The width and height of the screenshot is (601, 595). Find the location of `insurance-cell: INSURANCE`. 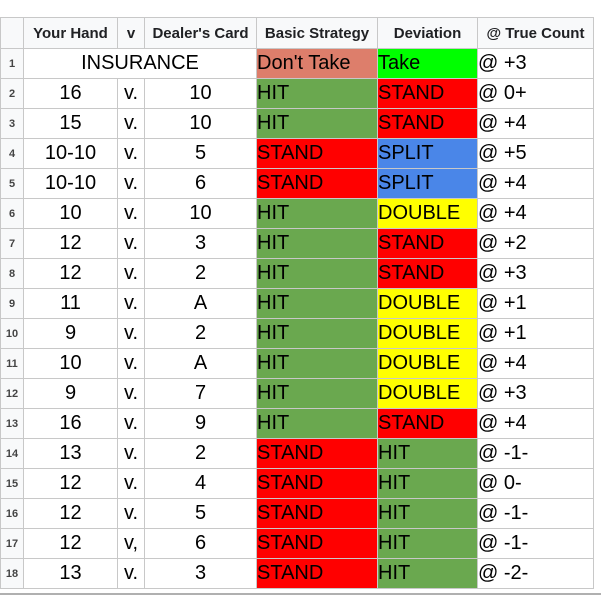

insurance-cell: INSURANCE is located at coordinates (140, 63).